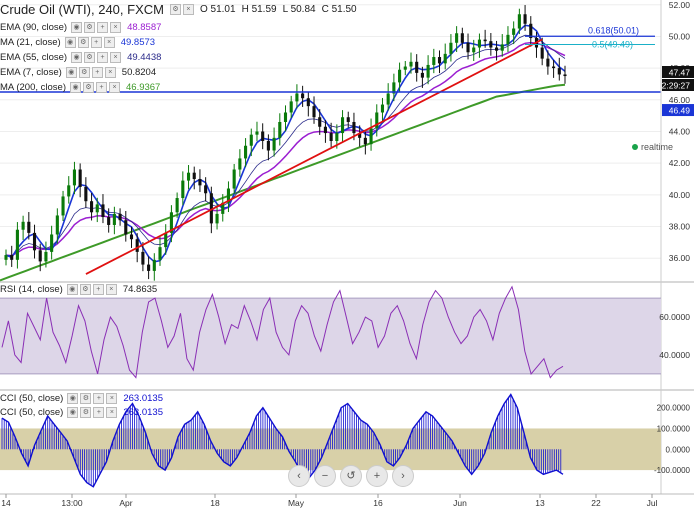 The height and width of the screenshot is (510, 694). I want to click on title-controls: ⚙ ×, so click(181, 9).